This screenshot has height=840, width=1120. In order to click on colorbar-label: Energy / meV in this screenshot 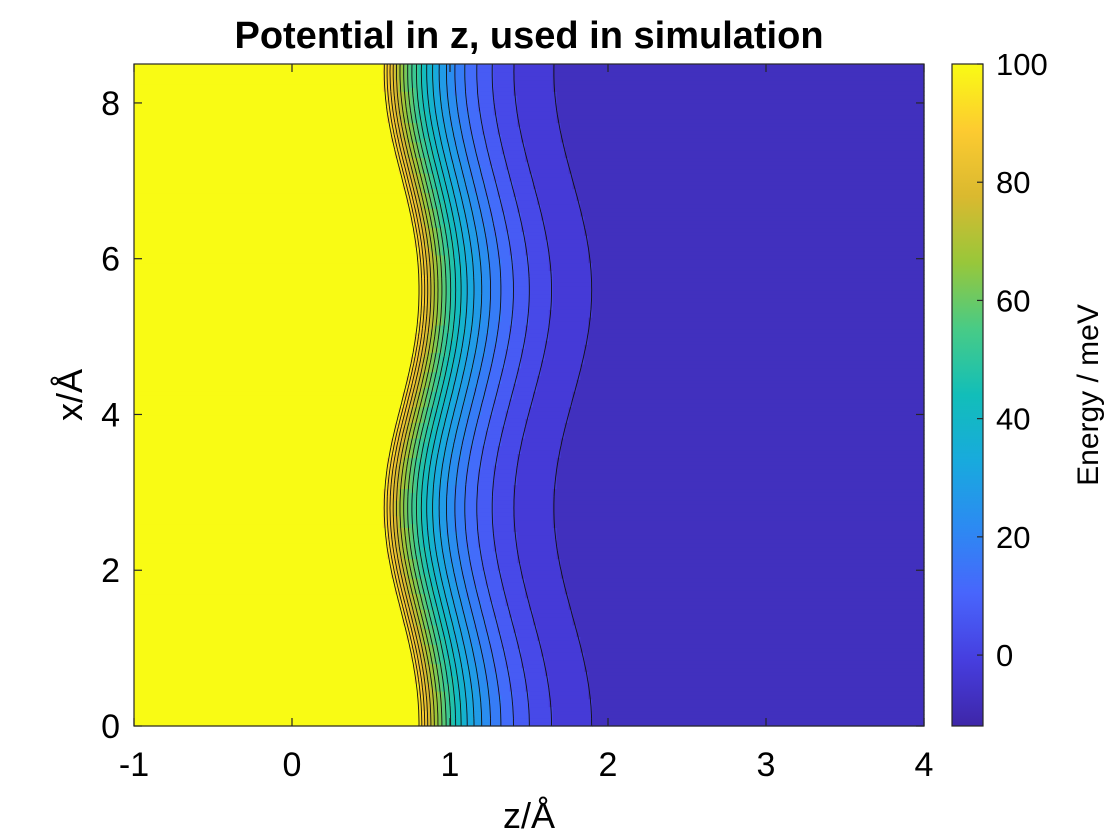, I will do `click(1088, 395)`.